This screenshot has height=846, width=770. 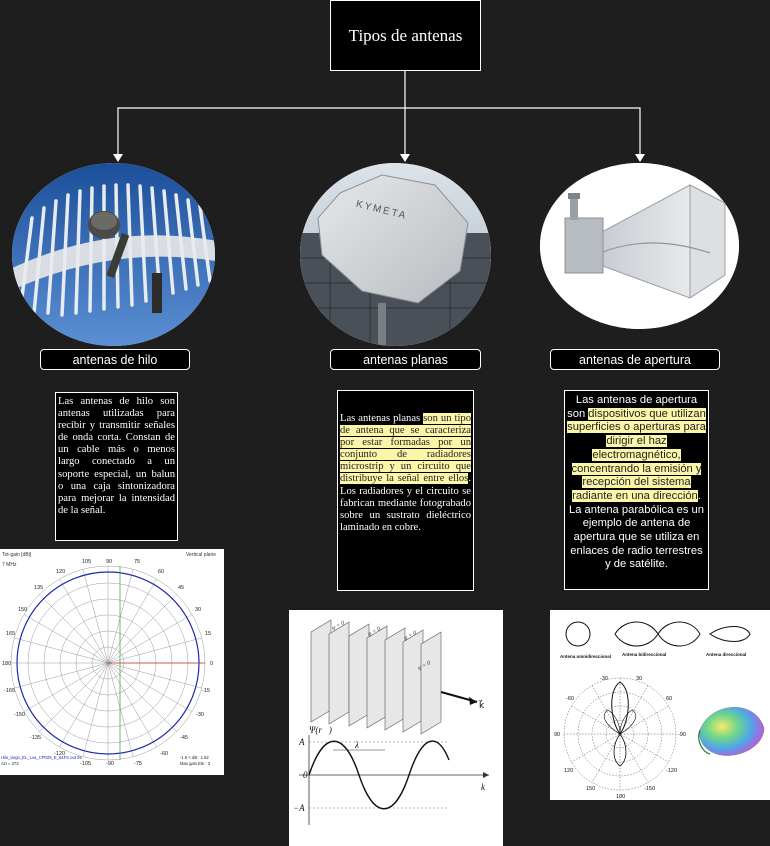 I want to click on aperture-antenna-label: antenas de apertura, so click(x=635, y=359).